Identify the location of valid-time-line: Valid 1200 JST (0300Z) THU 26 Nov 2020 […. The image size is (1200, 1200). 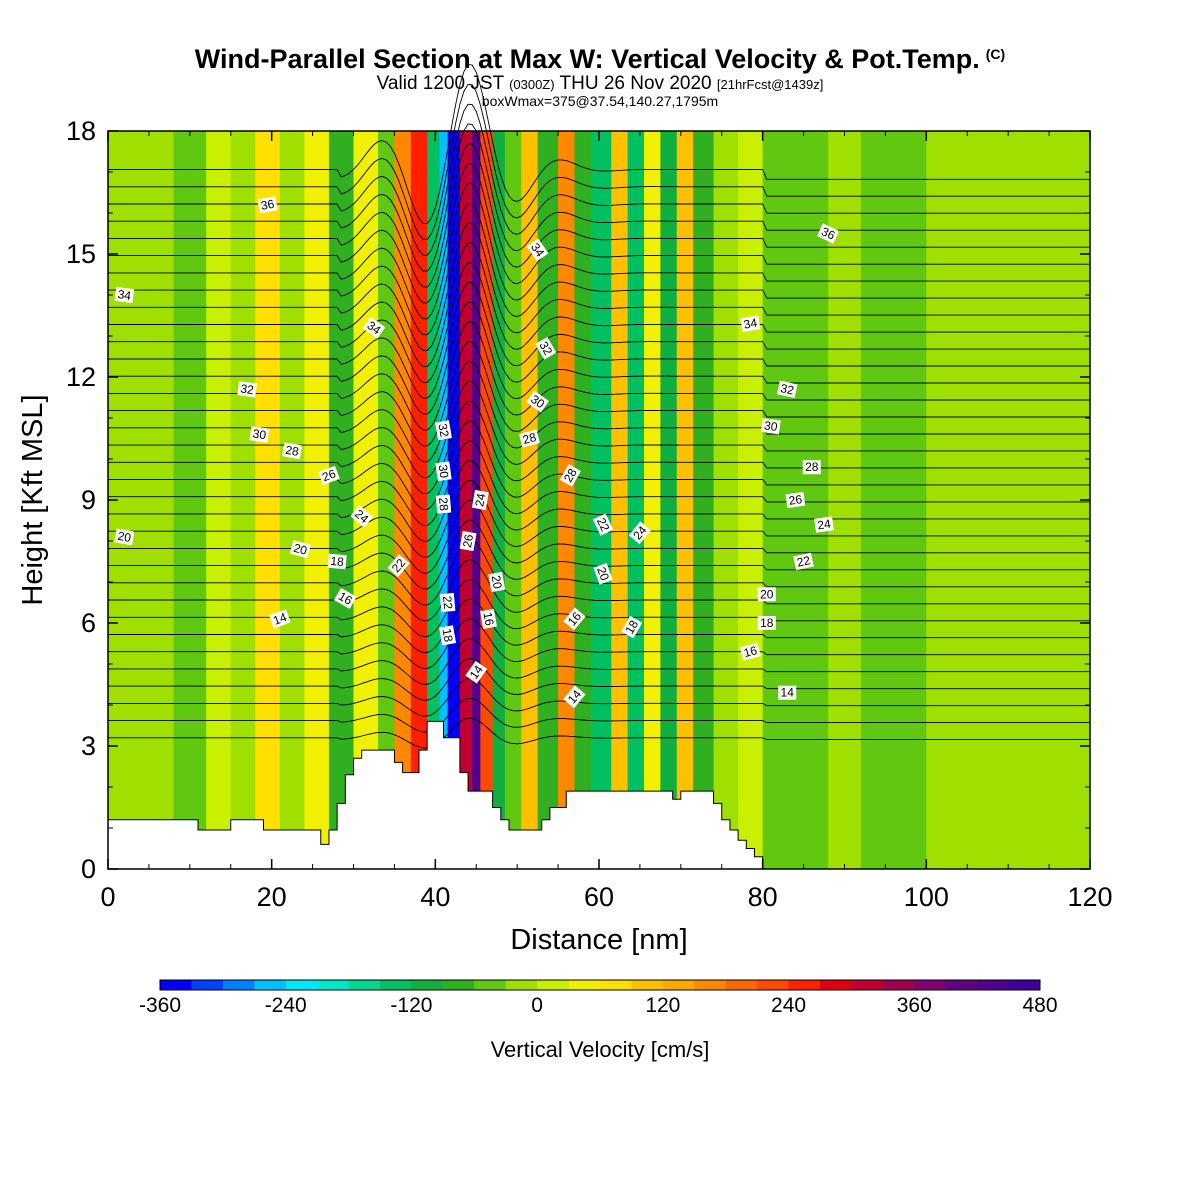
(600, 84).